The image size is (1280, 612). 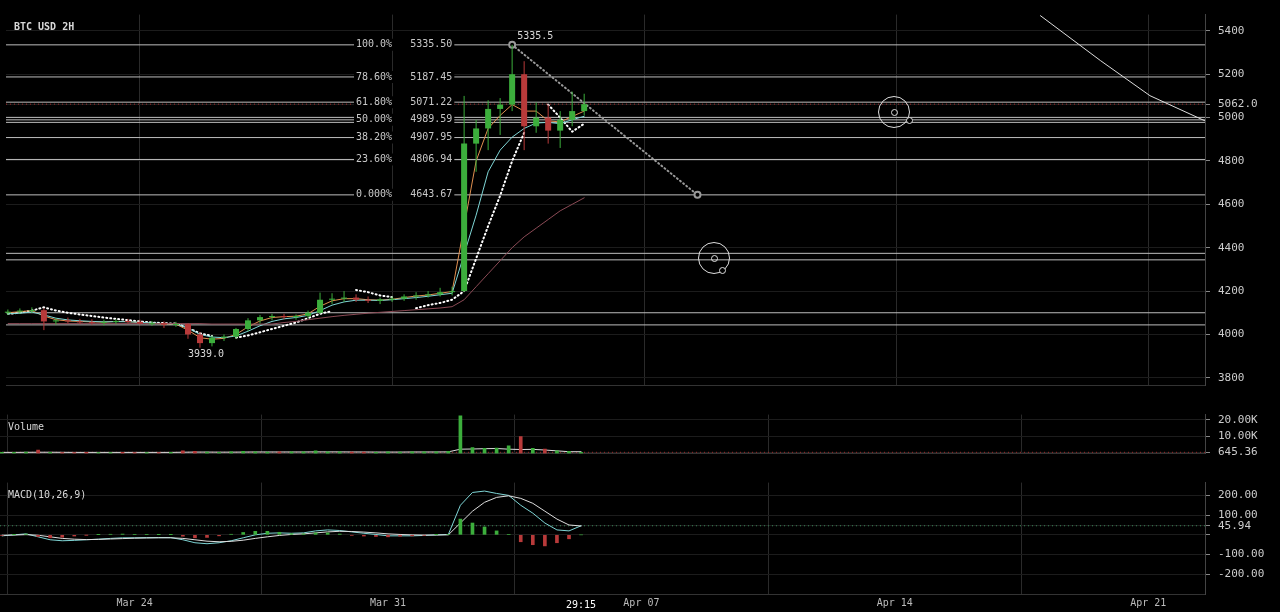 I want to click on ref-line-label: 38.20% 4907.95, so click(x=404, y=137).